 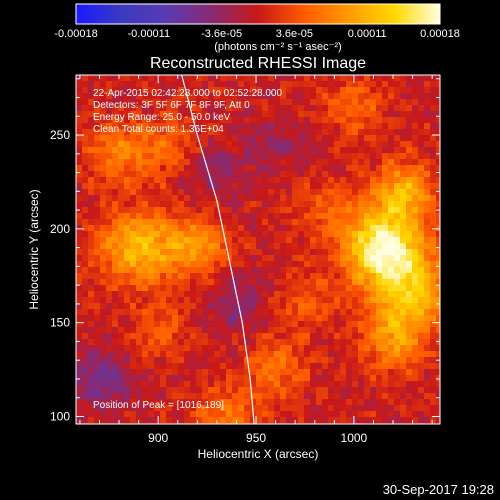 I want to click on y-tick-label: 200, so click(x=60, y=229).